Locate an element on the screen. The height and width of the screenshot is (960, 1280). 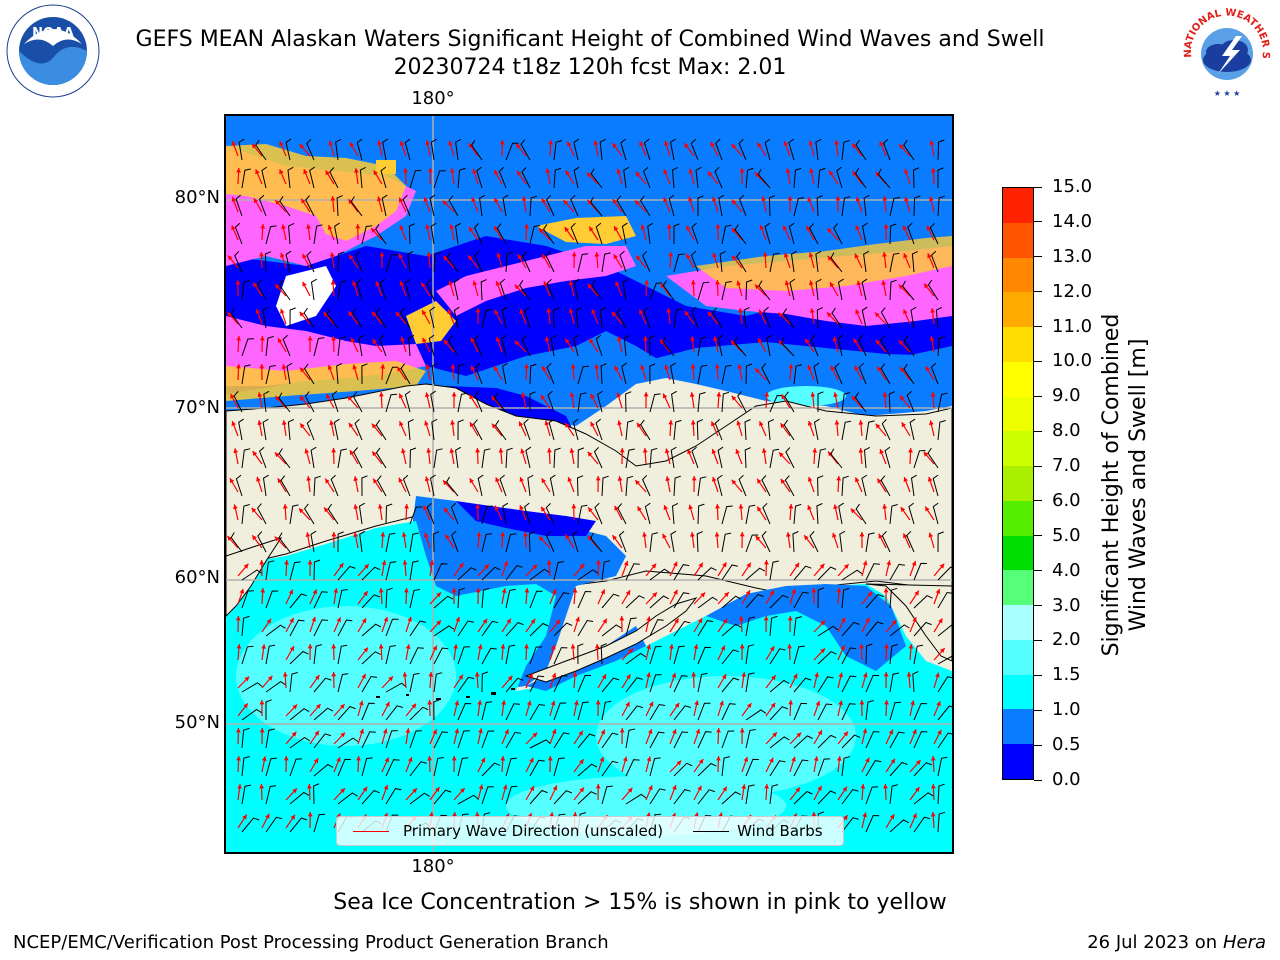
colorbar-segment is located at coordinates (1018, 449).